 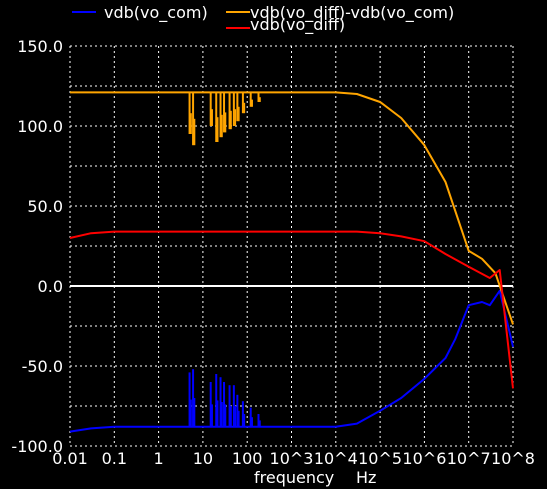 I want to click on y-tick-label: 0.0, so click(x=50, y=286).